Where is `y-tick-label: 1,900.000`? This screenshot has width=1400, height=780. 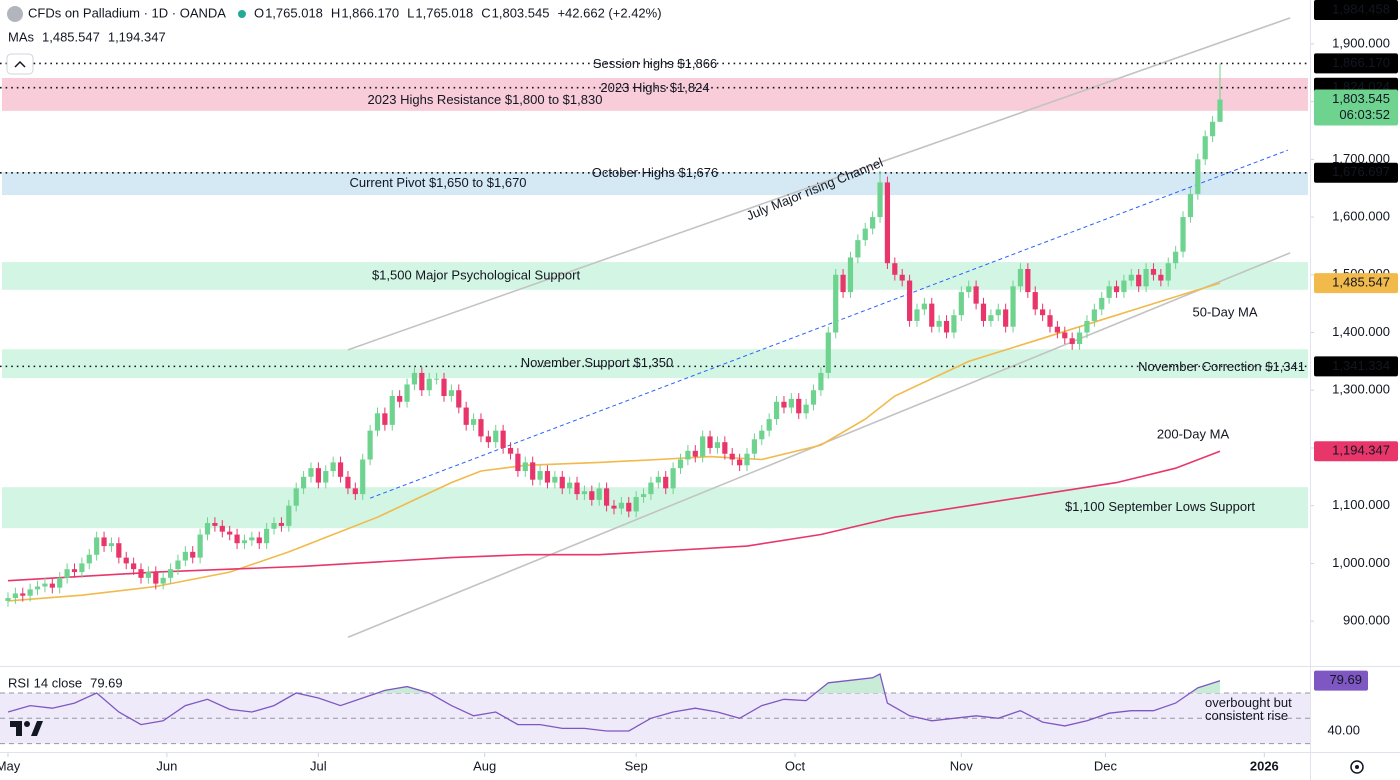
y-tick-label: 1,900.000 is located at coordinates (1361, 42).